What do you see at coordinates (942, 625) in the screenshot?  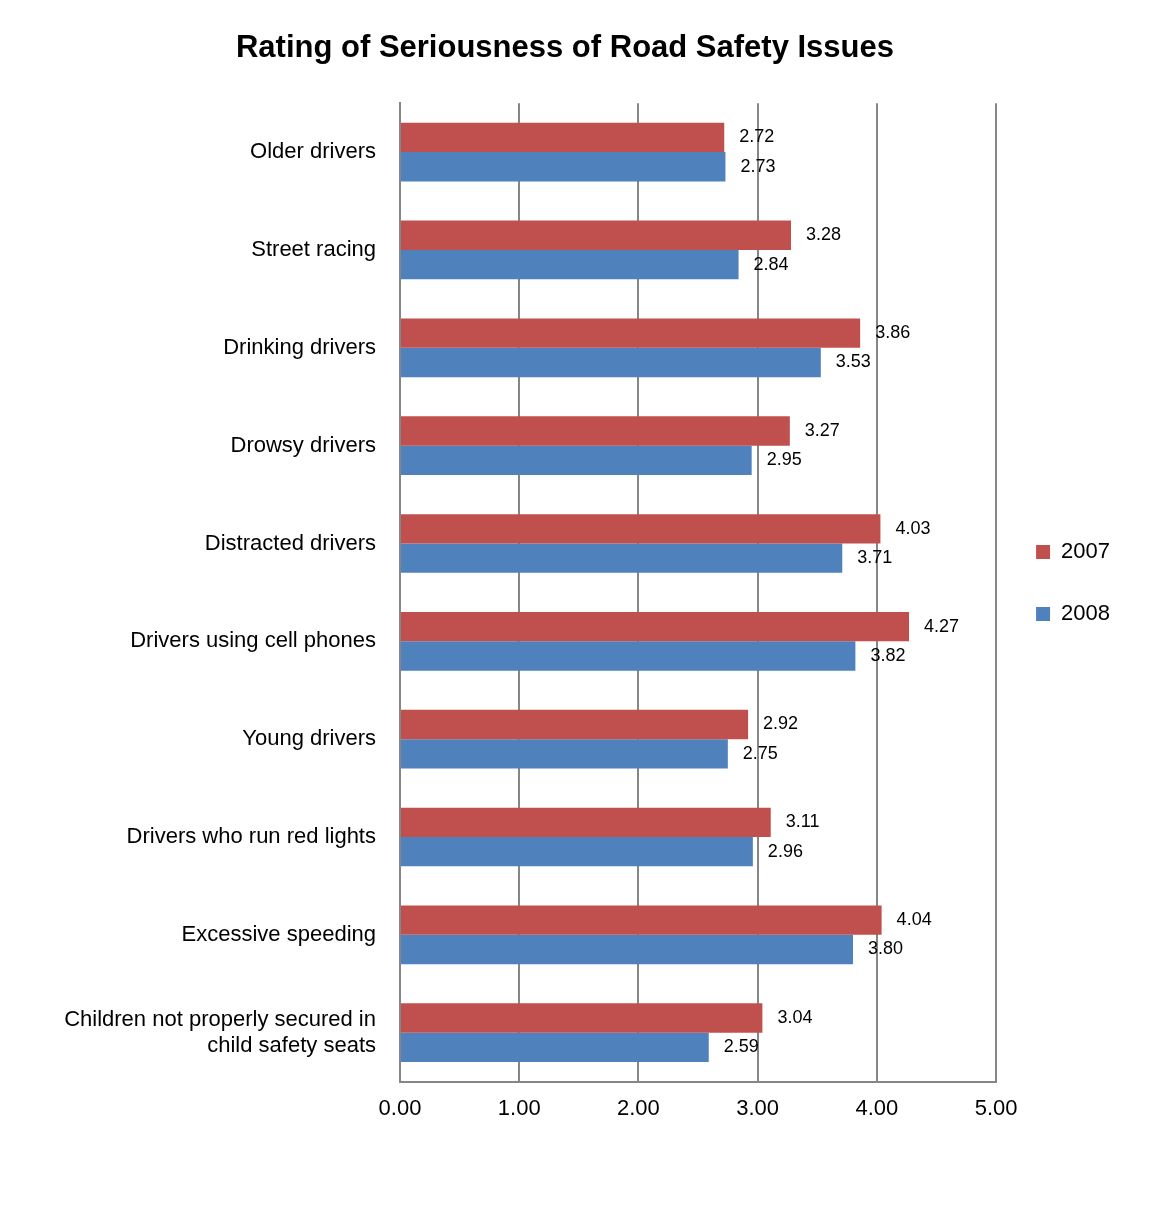 I see `data-label: 4.27` at bounding box center [942, 625].